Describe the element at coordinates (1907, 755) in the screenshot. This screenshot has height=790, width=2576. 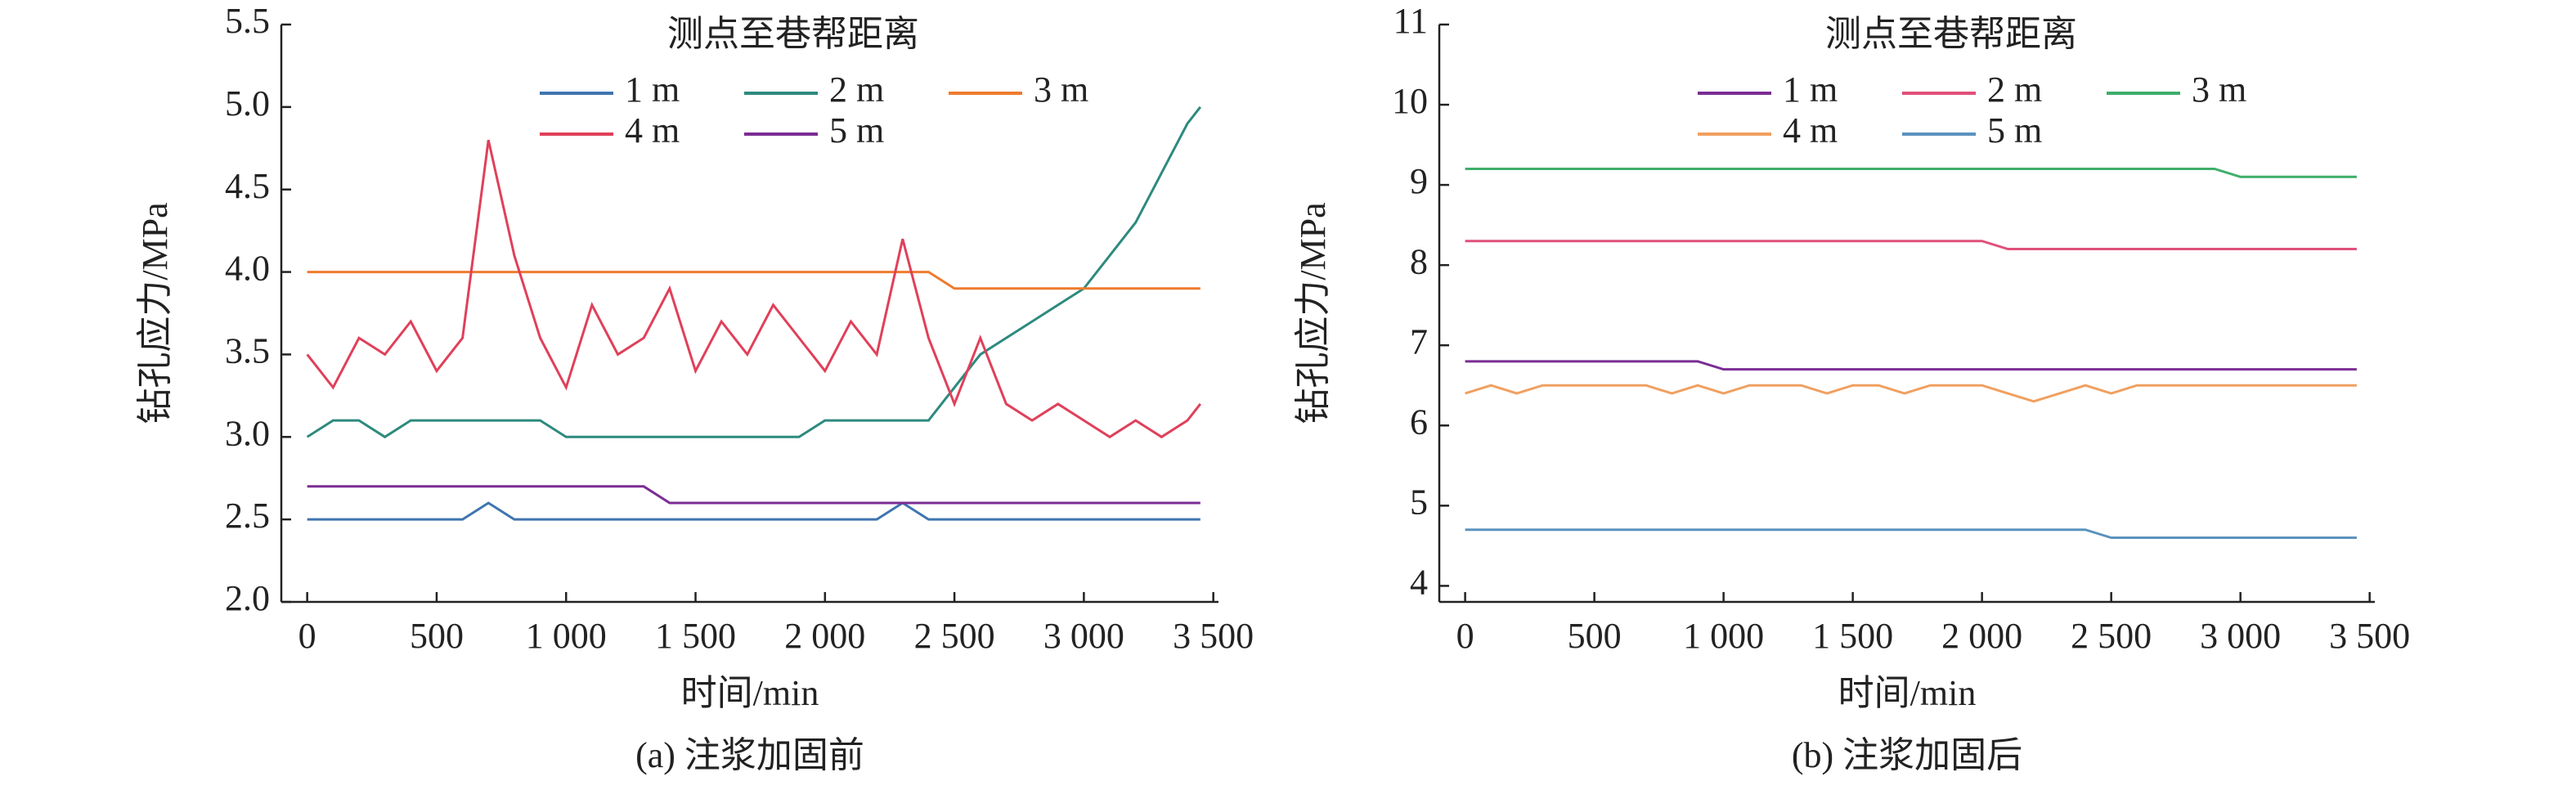
I see `caption: (b) 注浆加固后` at that location.